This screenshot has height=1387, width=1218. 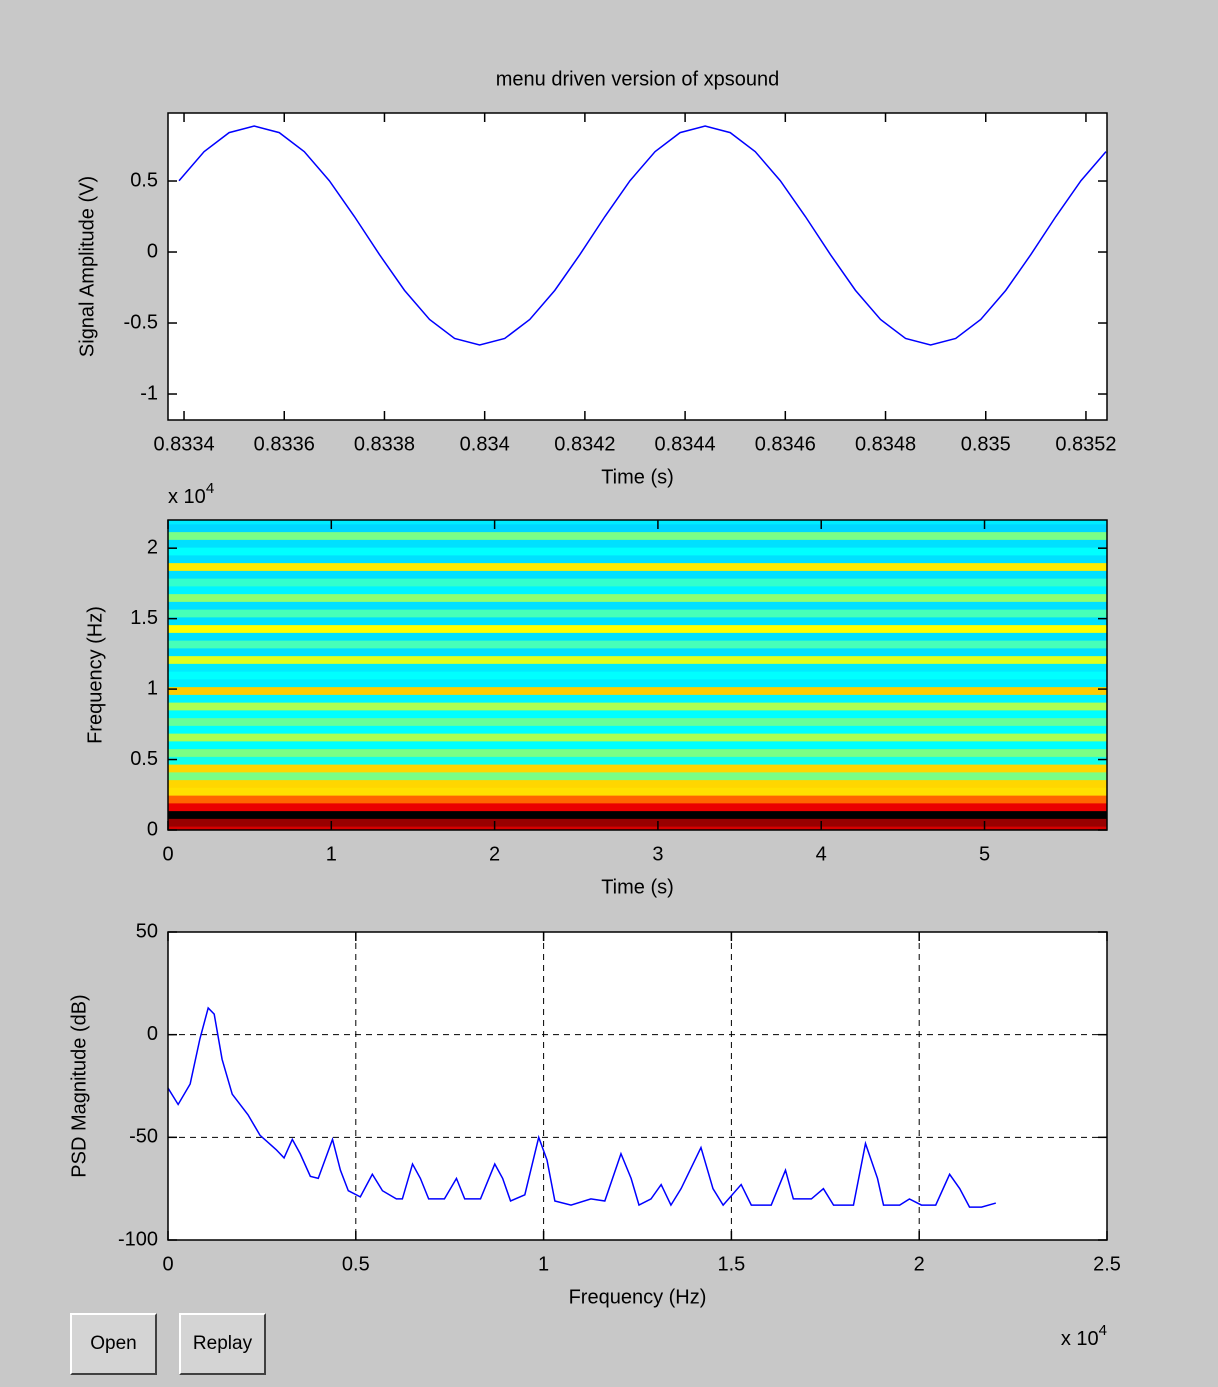 What do you see at coordinates (147, 931) in the screenshot?
I see `y-tick-label: 50` at bounding box center [147, 931].